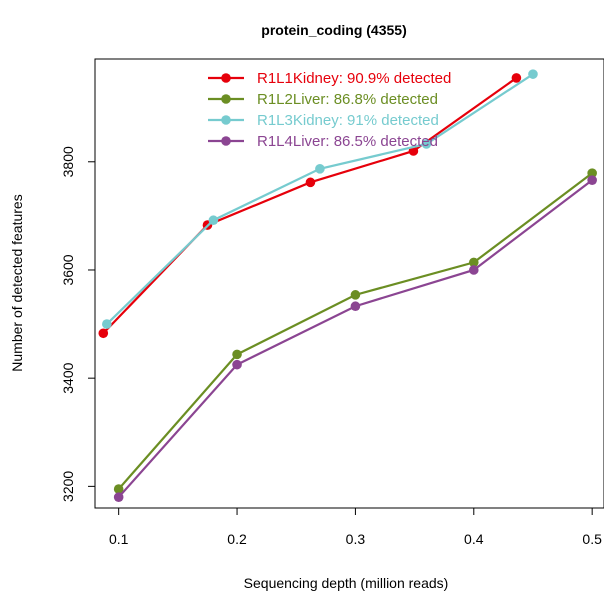 Image resolution: width=604 pixels, height=597 pixels. What do you see at coordinates (347, 141) in the screenshot?
I see `legend-label: R1L4Liver: 86.5% detected` at bounding box center [347, 141].